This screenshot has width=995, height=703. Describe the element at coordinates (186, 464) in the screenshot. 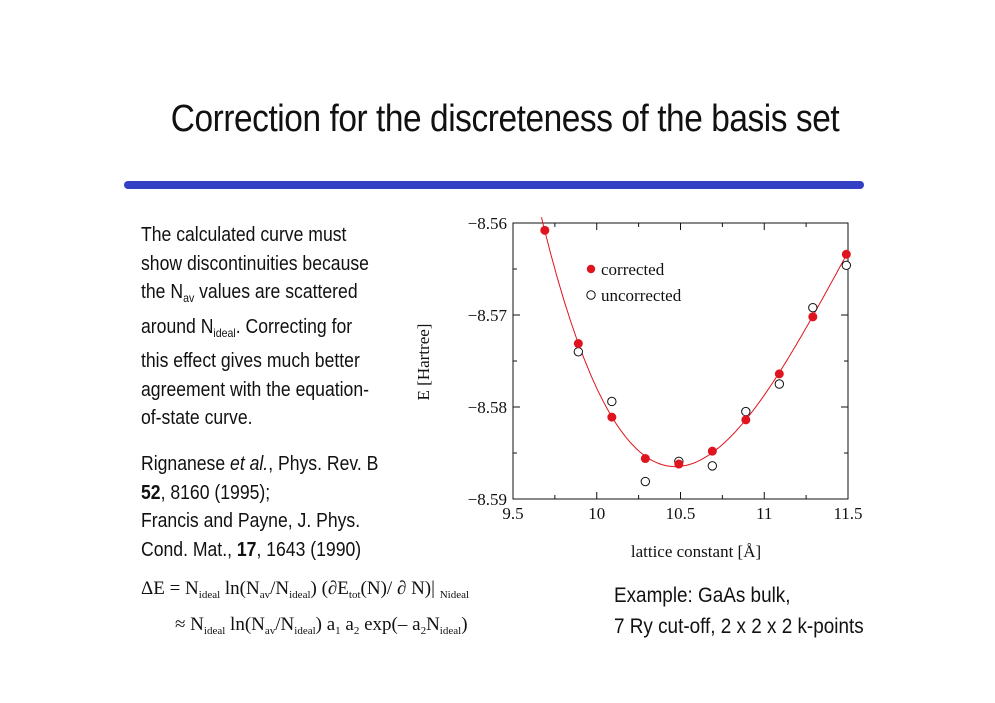

I see `ref1-authors: Rignanese` at that location.